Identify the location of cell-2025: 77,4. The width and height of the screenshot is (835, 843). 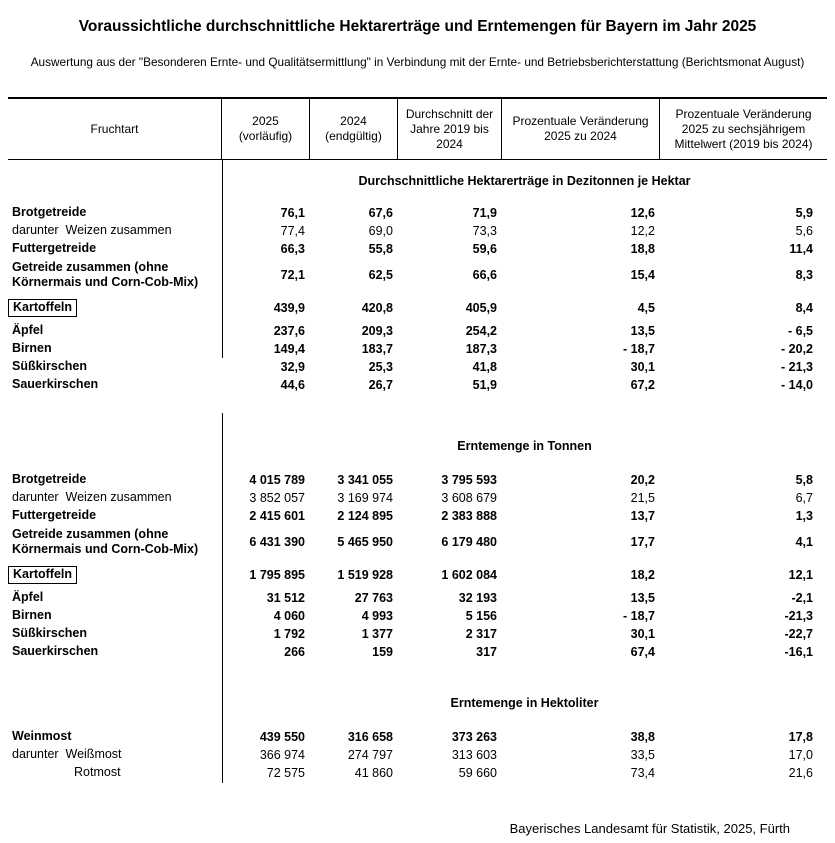
(292, 231).